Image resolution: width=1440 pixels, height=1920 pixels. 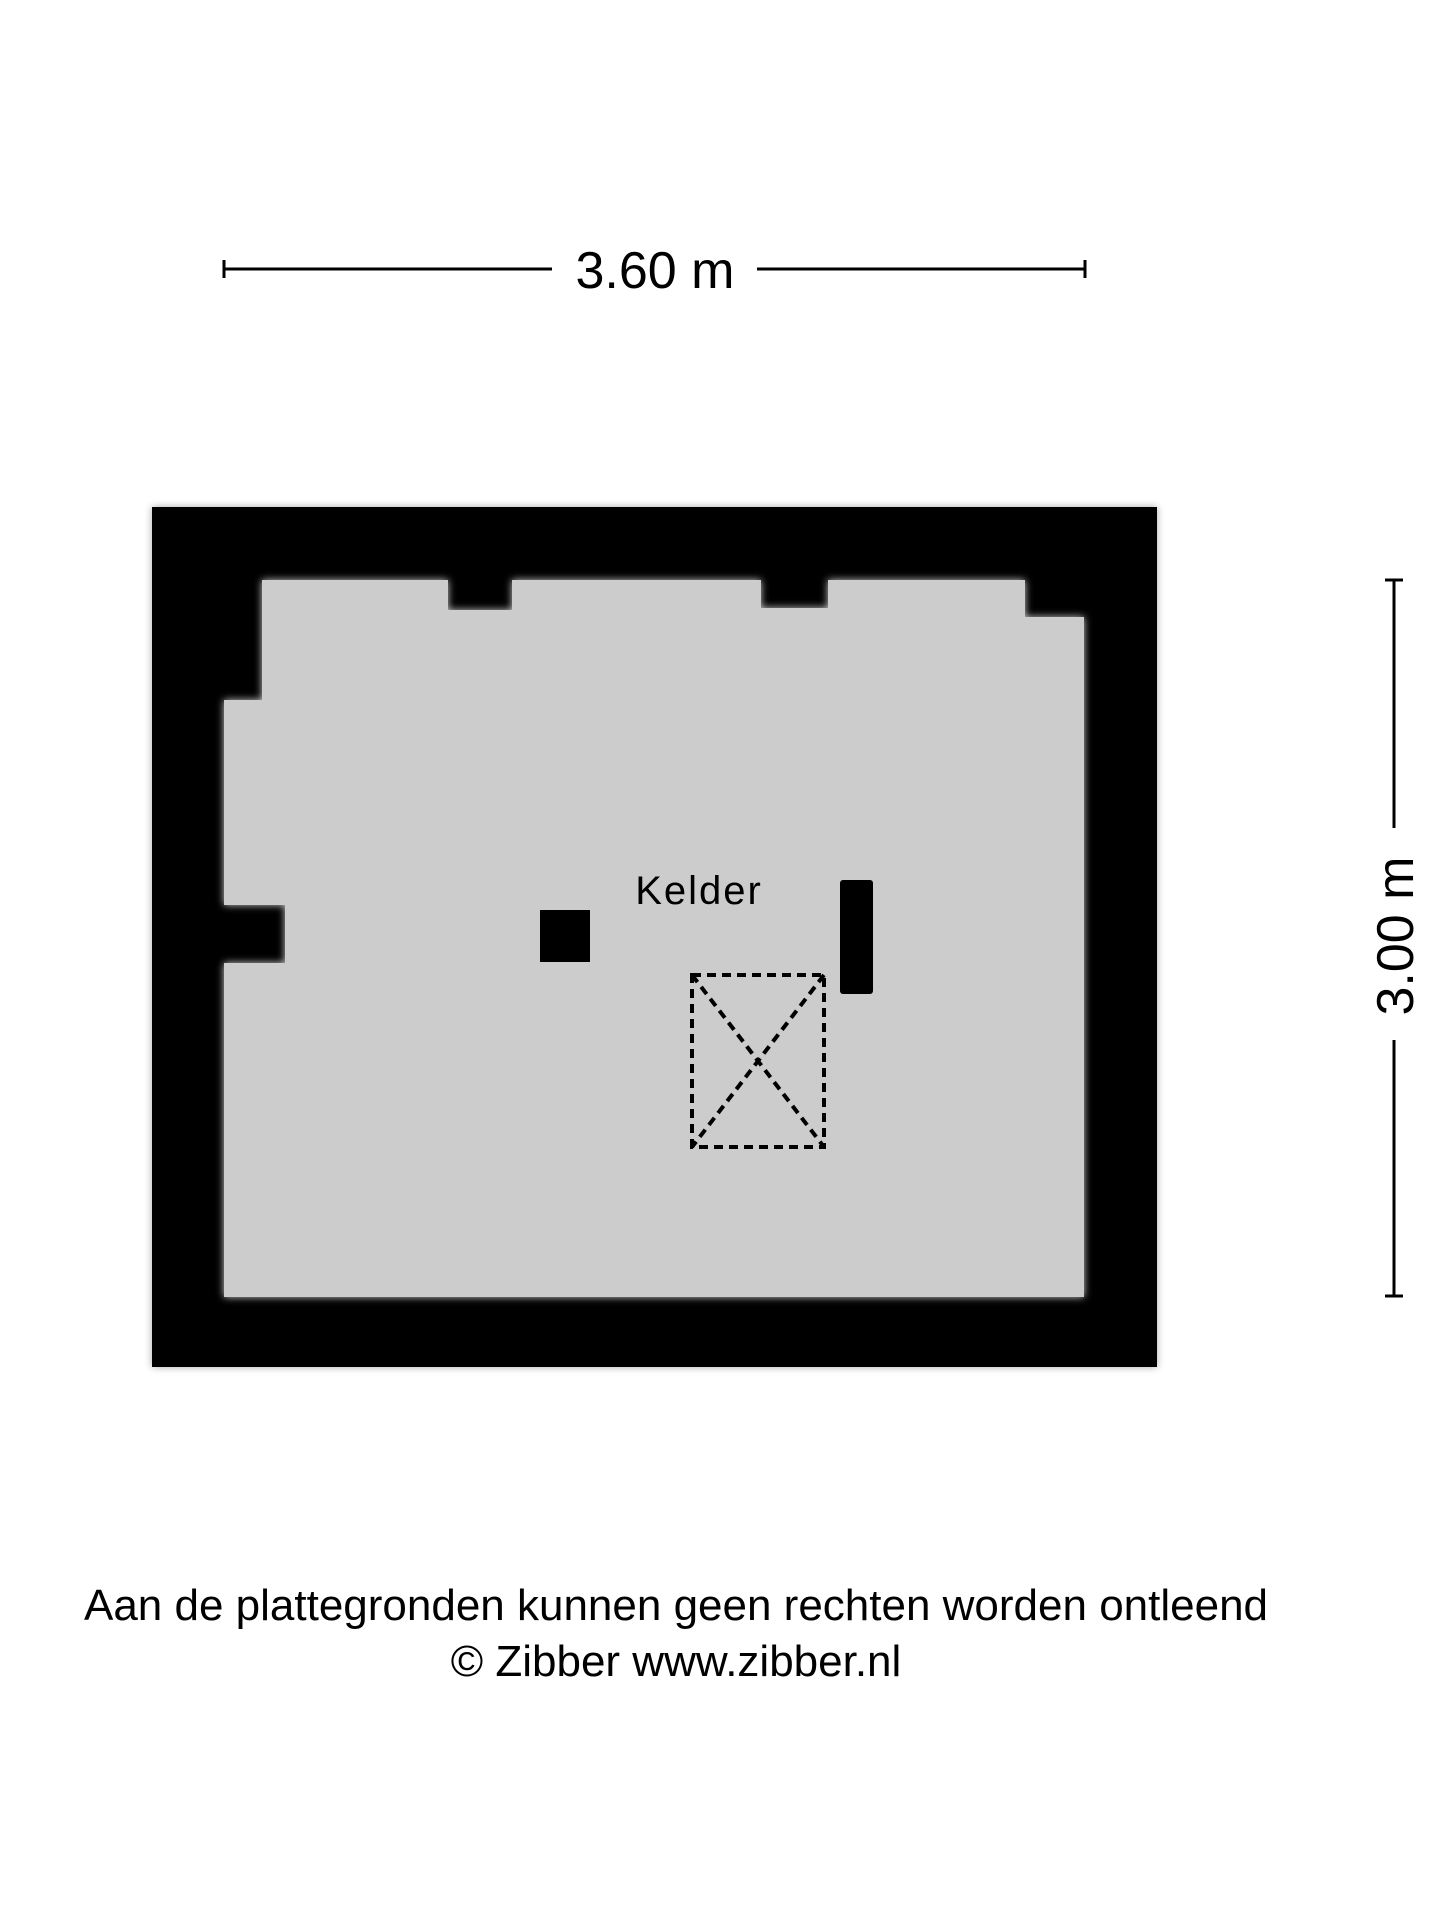 I want to click on height-dimension: 3.00 m, so click(x=1396, y=938).